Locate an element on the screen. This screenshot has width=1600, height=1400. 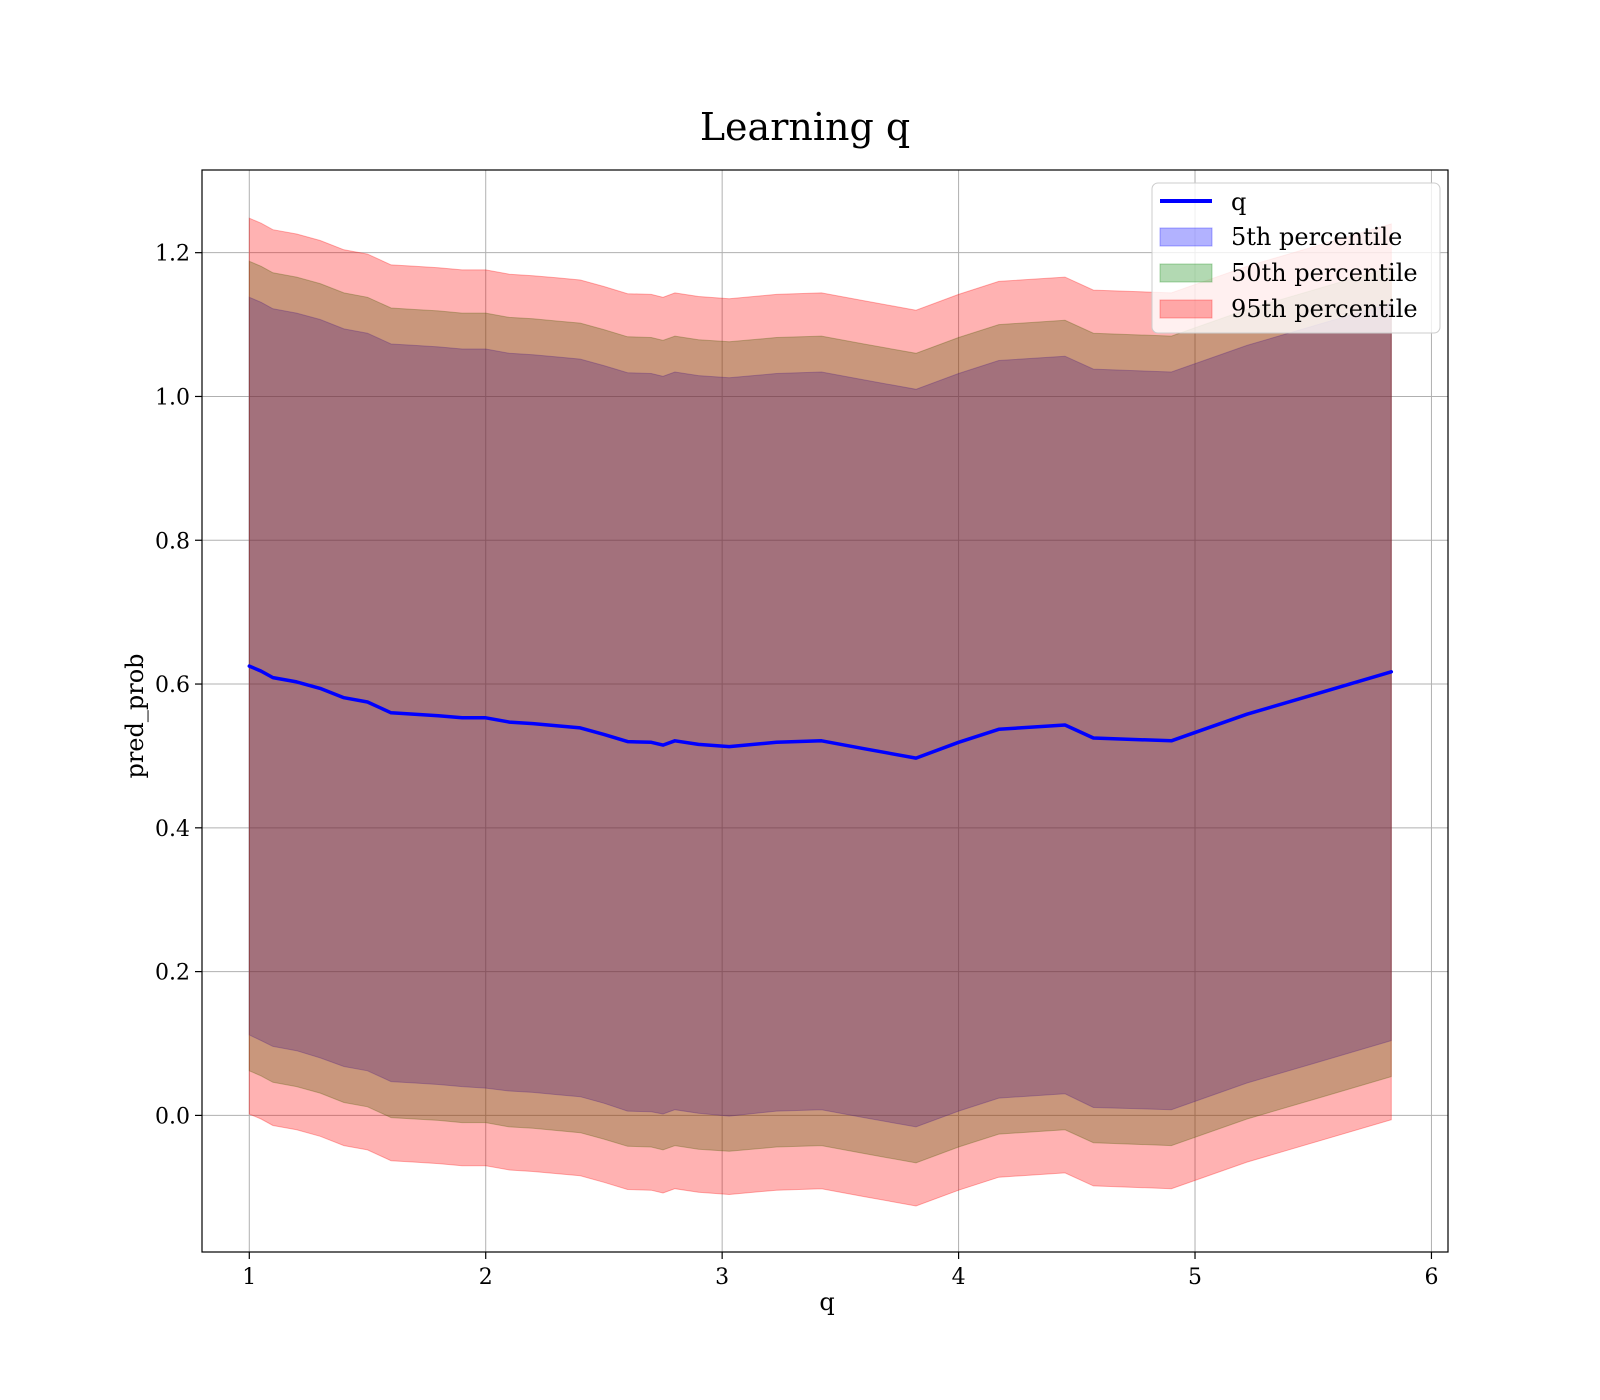
series-line-q is located at coordinates (820, 712).